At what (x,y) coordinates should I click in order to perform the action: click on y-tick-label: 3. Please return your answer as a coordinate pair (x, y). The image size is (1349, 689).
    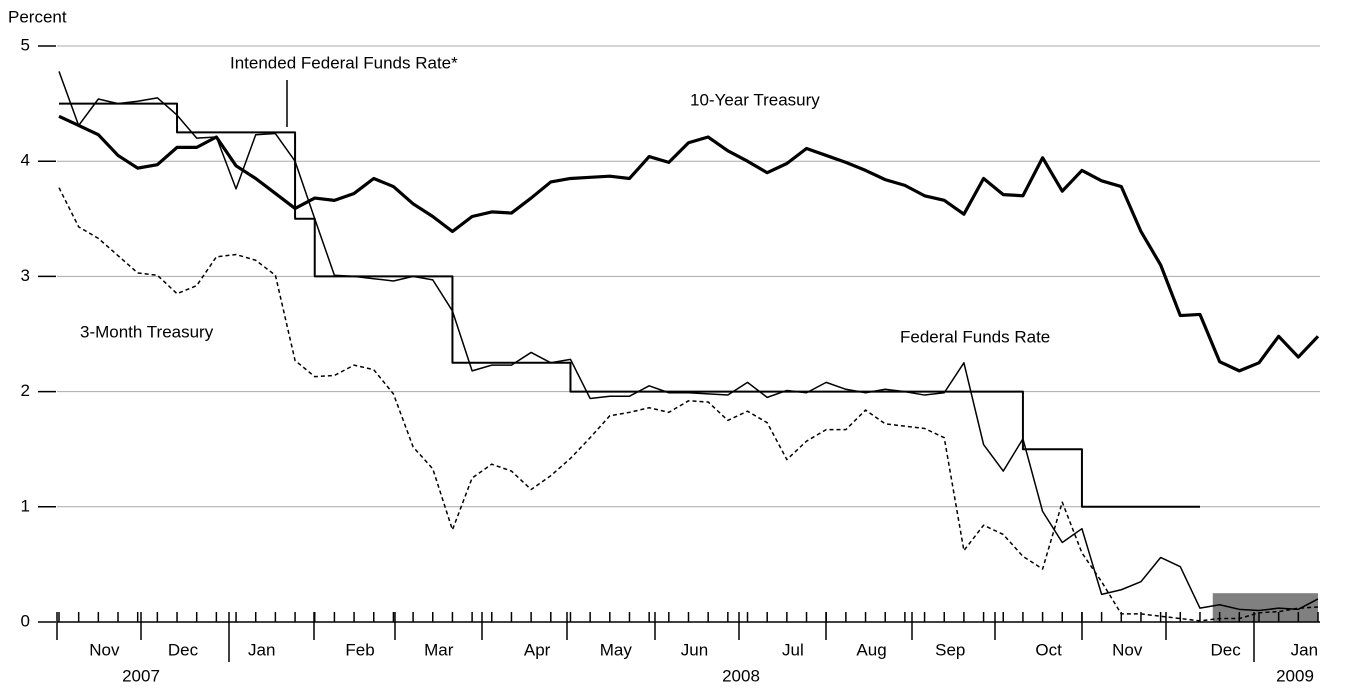
    Looking at the image, I should click on (25, 275).